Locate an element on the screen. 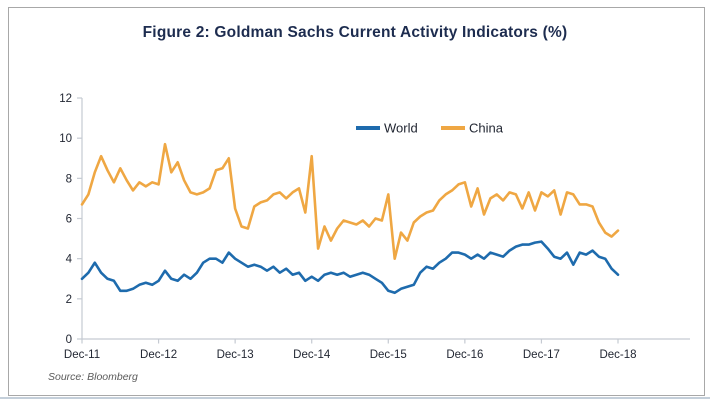  x-axis-label: Dec-16 is located at coordinates (464, 355).